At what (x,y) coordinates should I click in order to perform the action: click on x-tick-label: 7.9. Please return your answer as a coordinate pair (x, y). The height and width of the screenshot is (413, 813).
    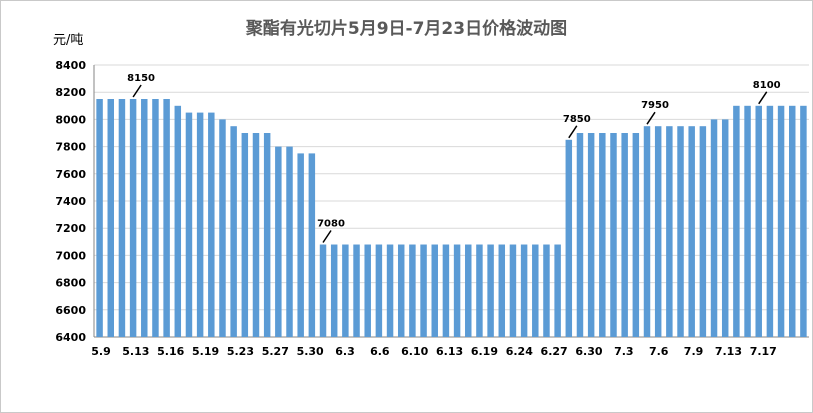
    Looking at the image, I should click on (694, 351).